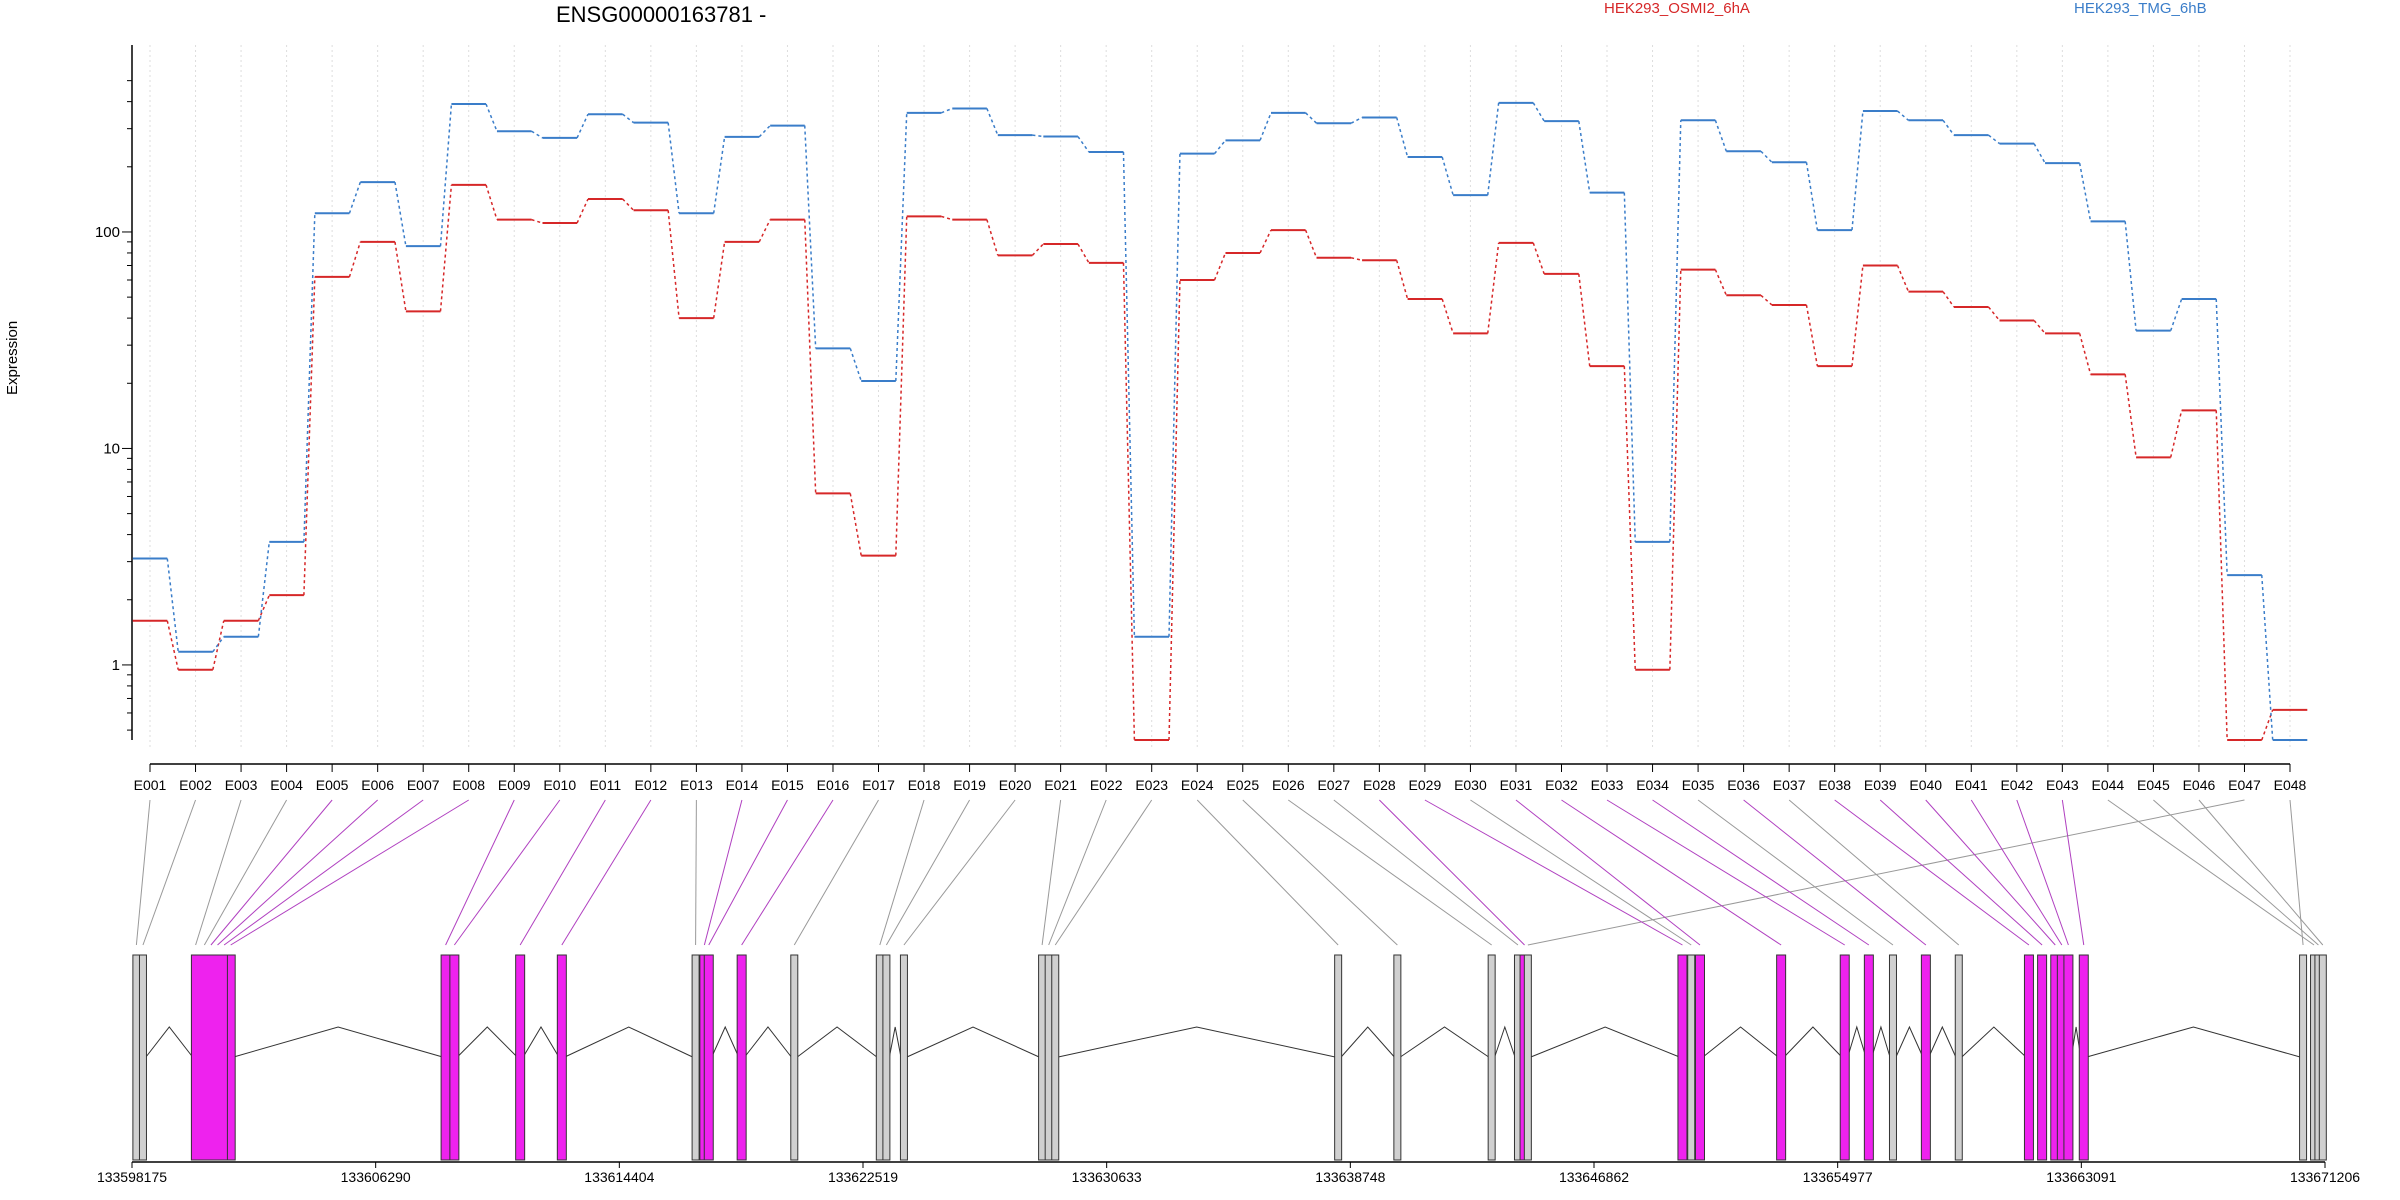 This screenshot has height=1200, width=2400. Describe the element at coordinates (1838, 1177) in the screenshot. I see `genome-tick-label: 133654977` at that location.